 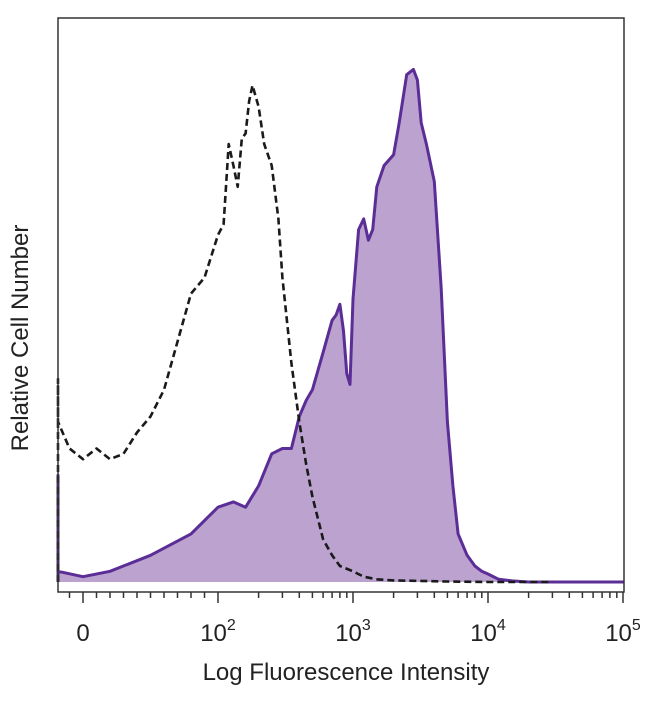 What do you see at coordinates (636, 625) in the screenshot?
I see `x-tick-exponent: 5` at bounding box center [636, 625].